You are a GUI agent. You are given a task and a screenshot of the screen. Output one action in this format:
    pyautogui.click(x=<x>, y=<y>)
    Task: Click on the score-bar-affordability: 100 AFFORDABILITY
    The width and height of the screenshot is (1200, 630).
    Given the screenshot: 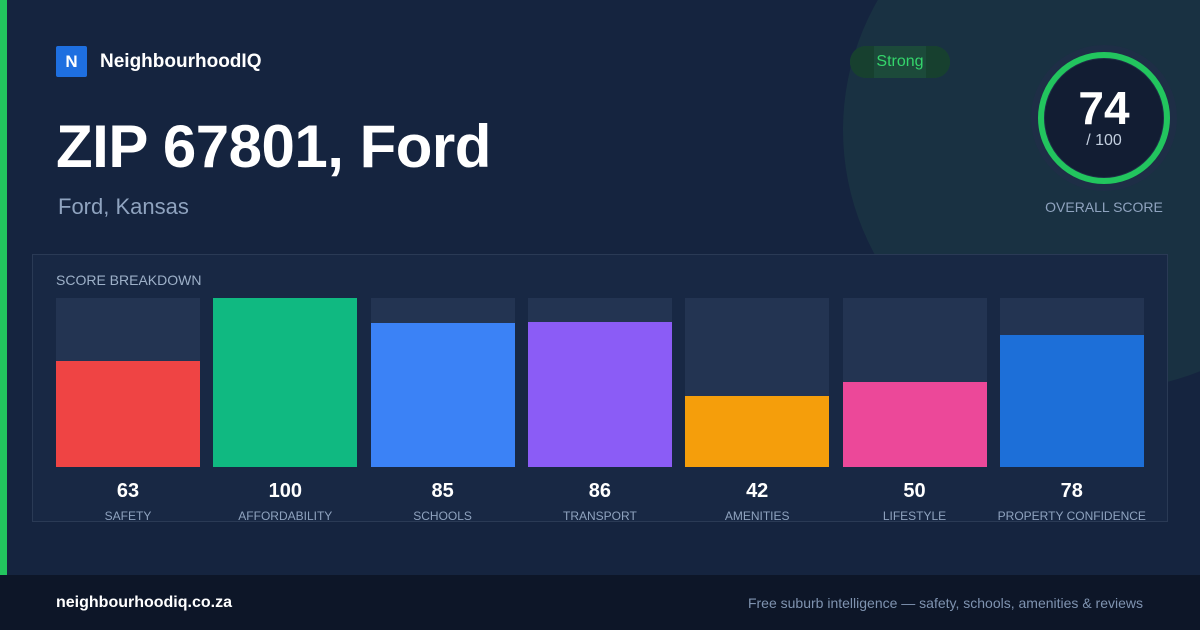 What is the action you would take?
    pyautogui.click(x=285, y=410)
    